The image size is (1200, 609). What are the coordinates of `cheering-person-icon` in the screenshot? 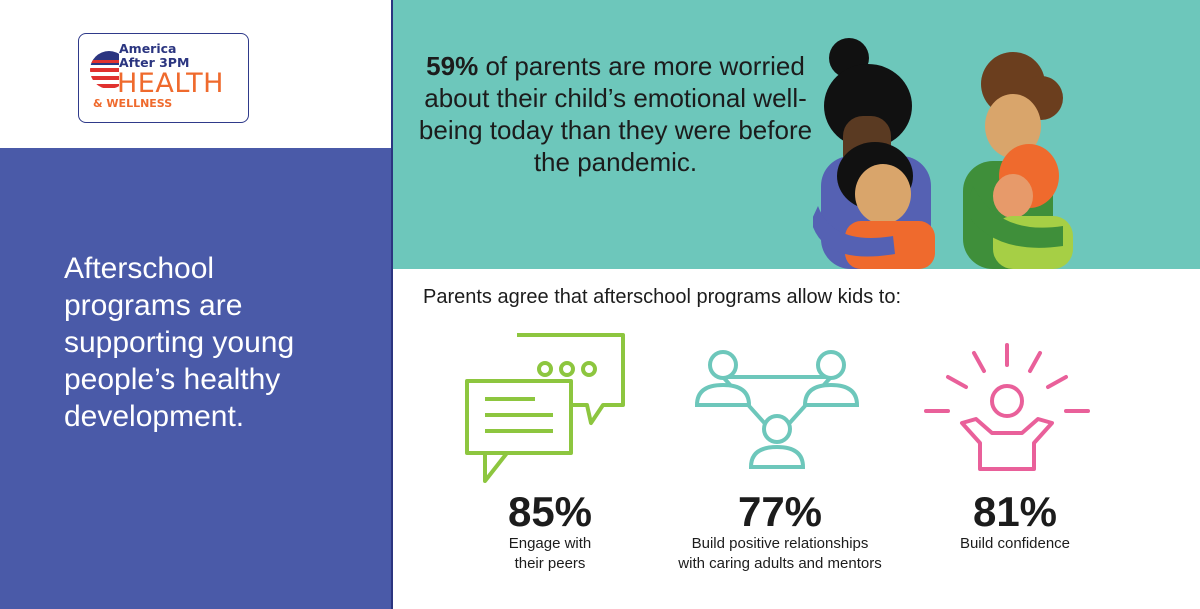 It's located at (1007, 407).